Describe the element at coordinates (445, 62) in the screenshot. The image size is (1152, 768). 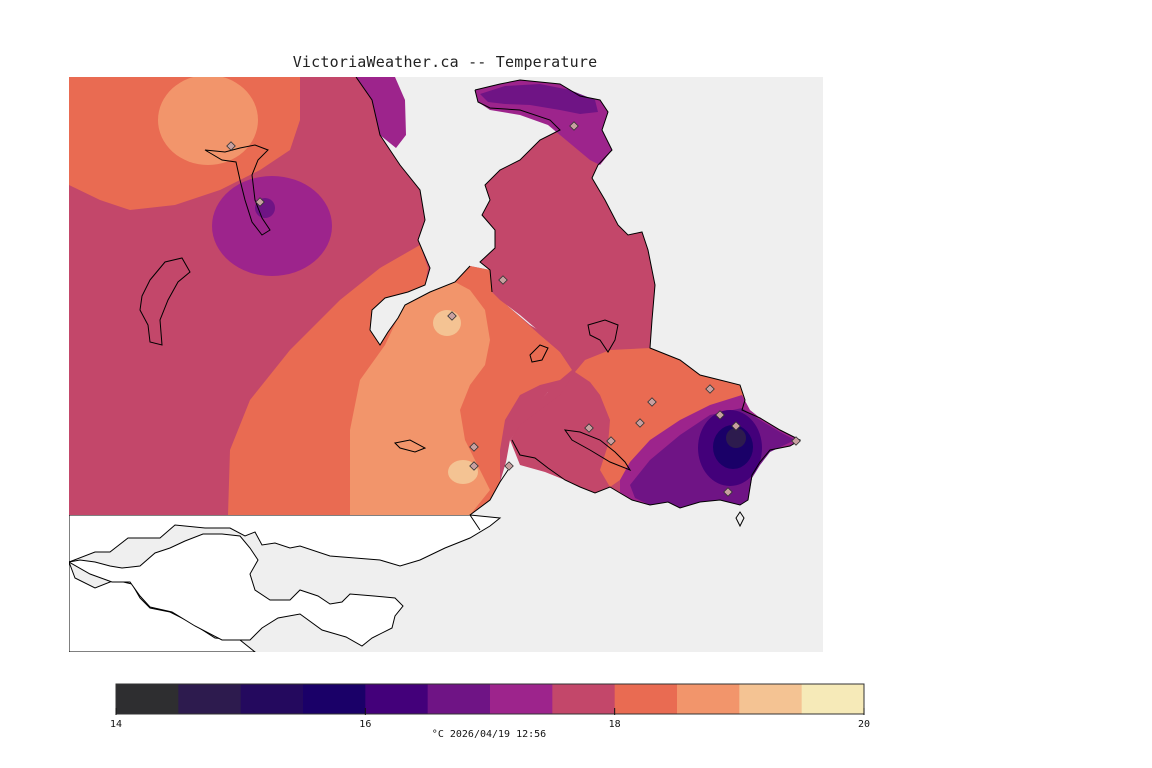
I see `map-title: VictoriaWeather.ca -- Temperature` at that location.